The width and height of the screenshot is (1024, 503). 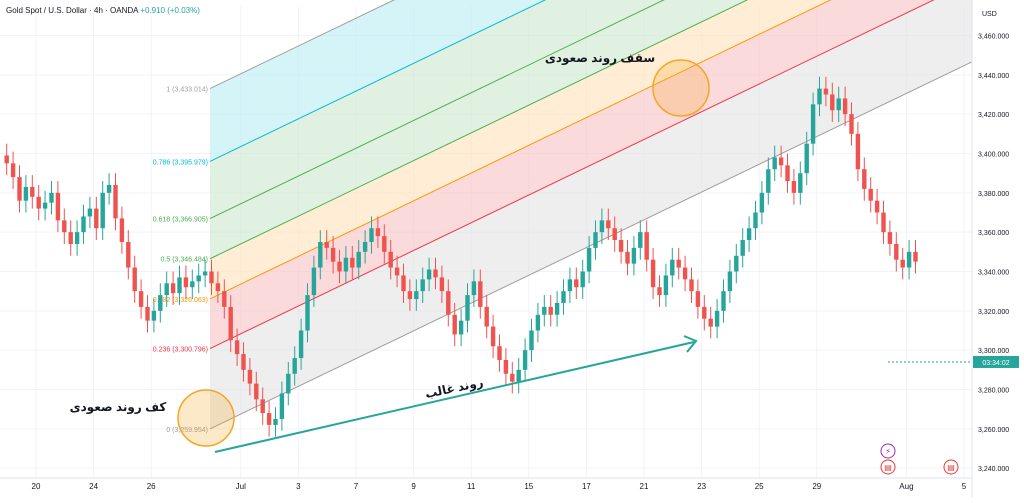 I want to click on currency-label: USD, so click(x=989, y=14).